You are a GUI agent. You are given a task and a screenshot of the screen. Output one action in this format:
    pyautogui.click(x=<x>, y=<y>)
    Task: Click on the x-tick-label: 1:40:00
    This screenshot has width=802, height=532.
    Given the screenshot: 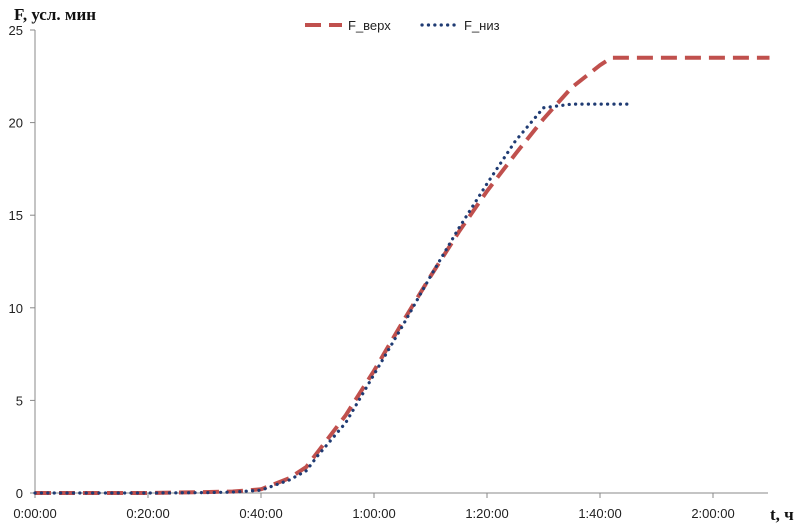 What is the action you would take?
    pyautogui.click(x=599, y=513)
    